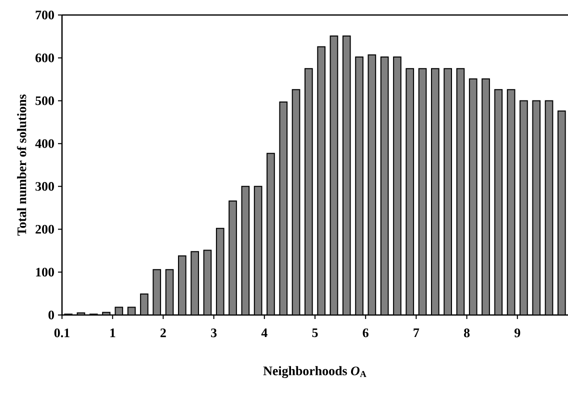 Image resolution: width=568 pixels, height=413 pixels. I want to click on x-tick-label: 0.1, so click(62, 333).